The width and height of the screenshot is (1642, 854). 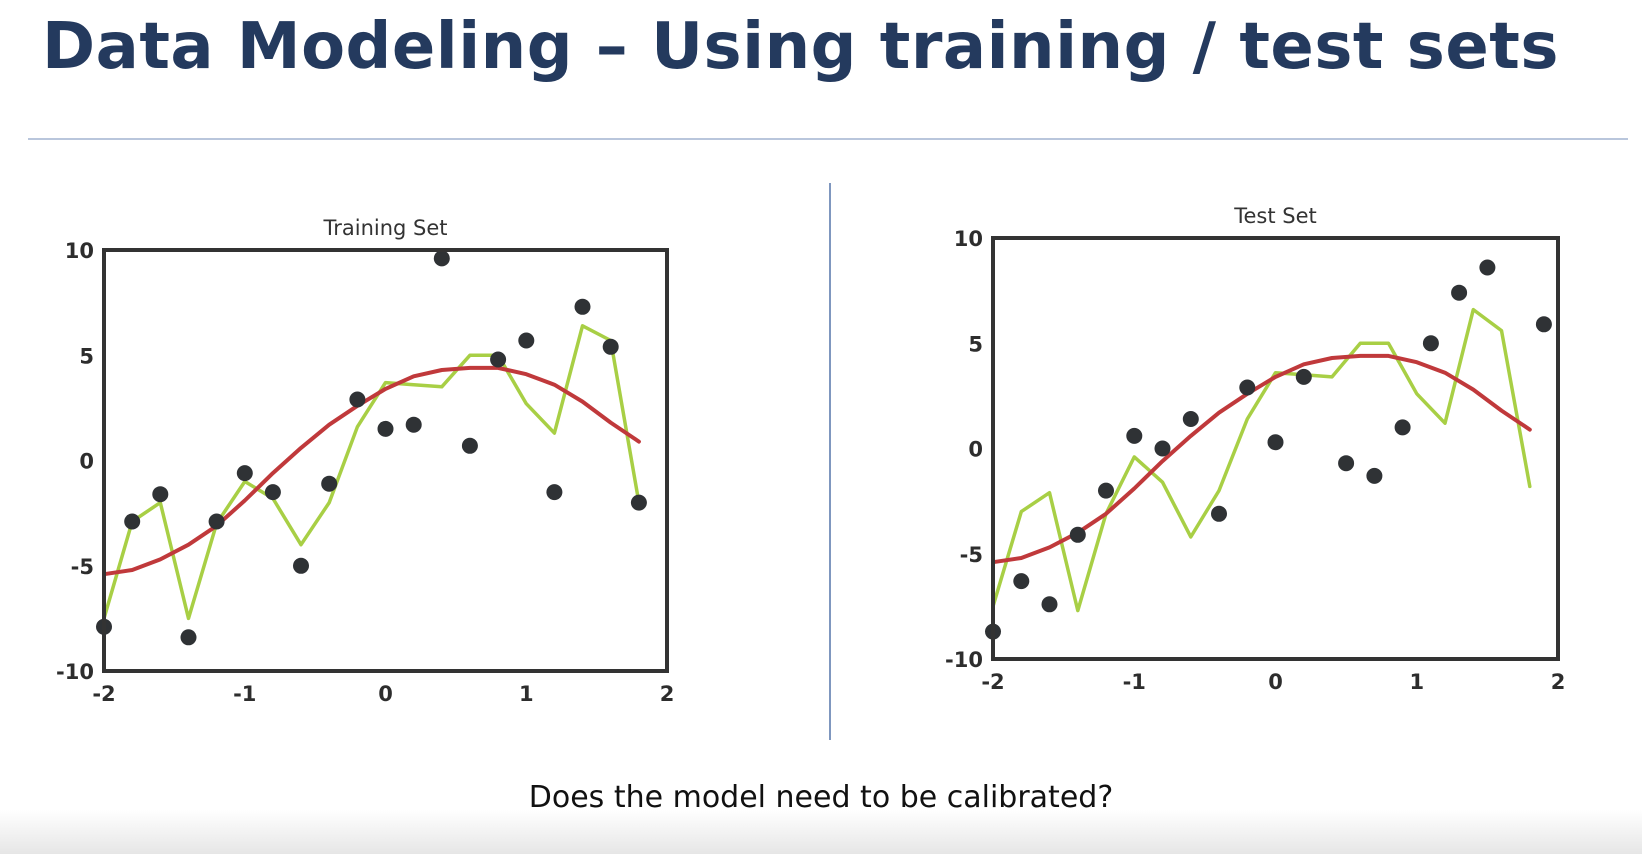 I want to click on bottom-fade, so click(x=821, y=832).